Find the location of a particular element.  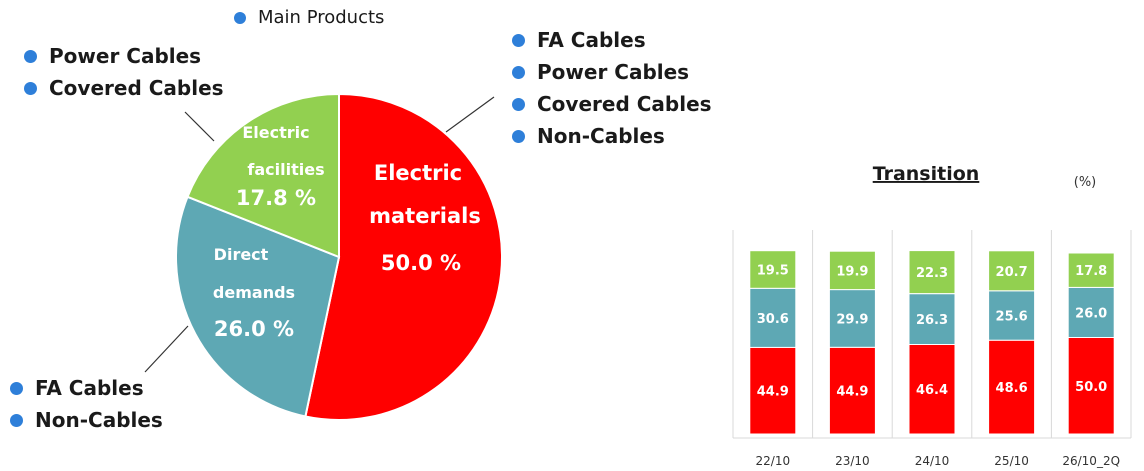

main-products-heading: Main Products is located at coordinates (309, 17).